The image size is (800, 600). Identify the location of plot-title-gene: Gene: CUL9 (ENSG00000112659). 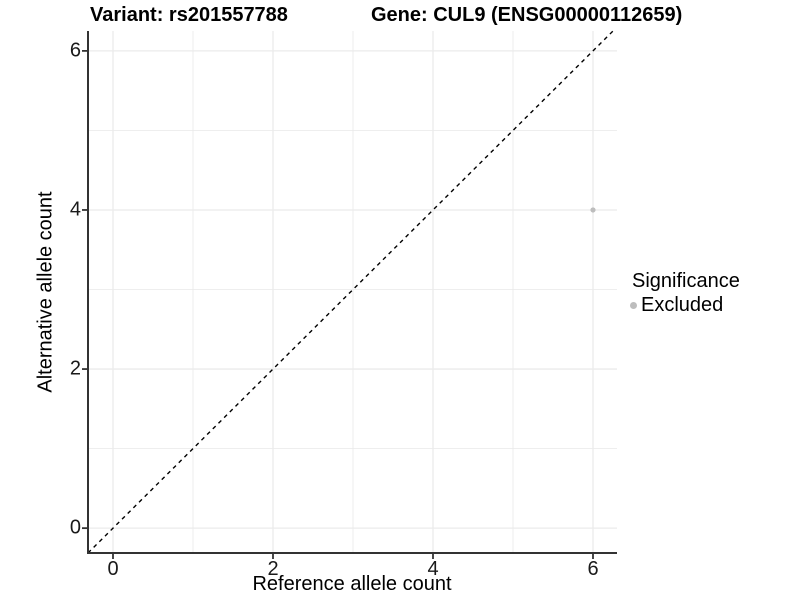
(527, 15).